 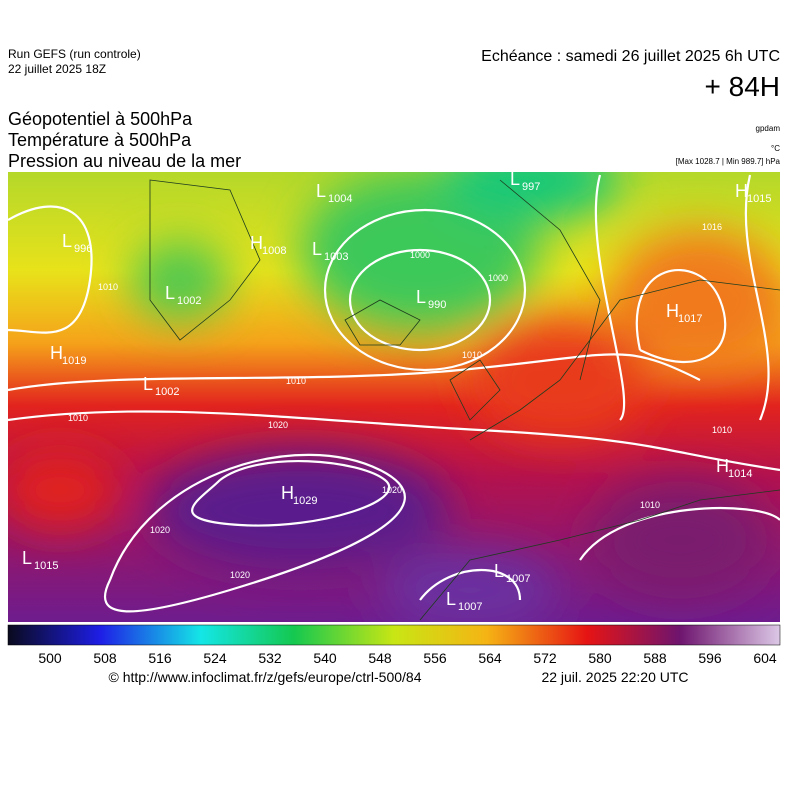 What do you see at coordinates (655, 658) in the screenshot?
I see `colorbar-tick-label: 588` at bounding box center [655, 658].